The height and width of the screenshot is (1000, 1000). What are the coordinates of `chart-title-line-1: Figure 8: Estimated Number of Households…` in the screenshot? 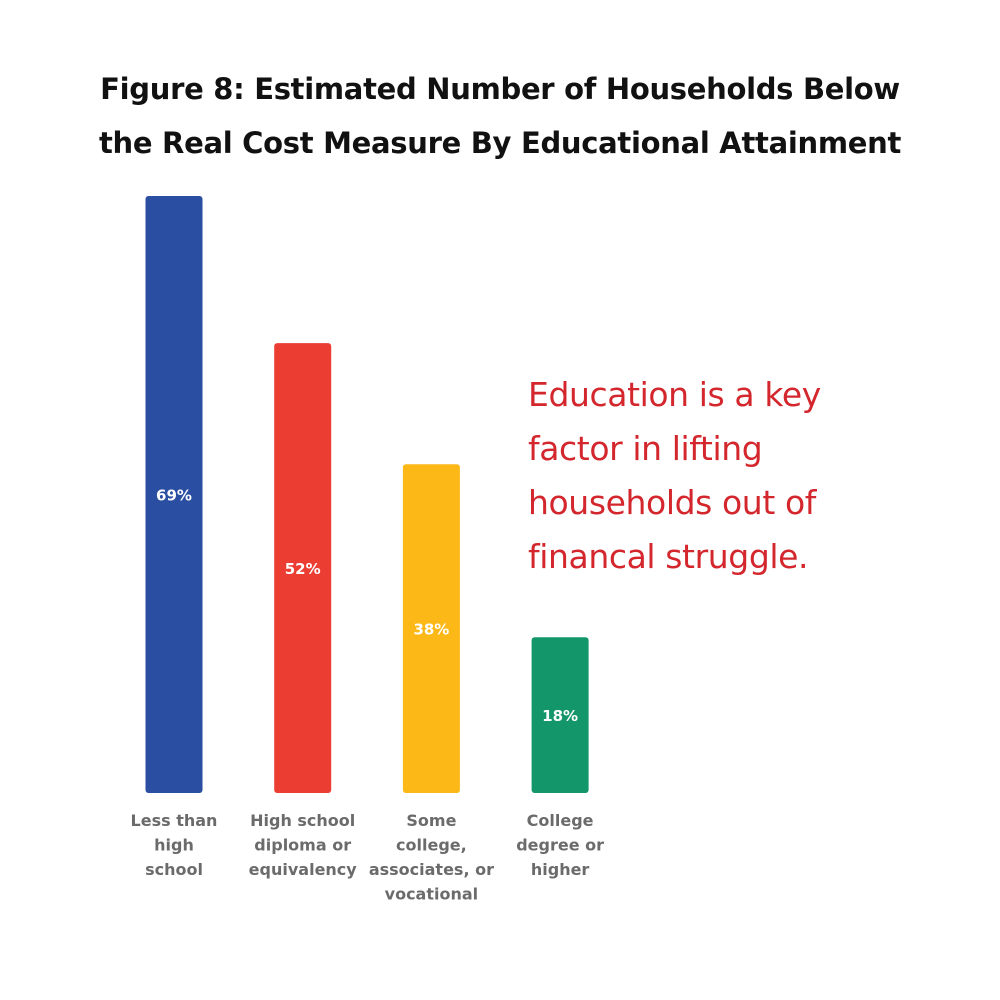 It's located at (500, 89).